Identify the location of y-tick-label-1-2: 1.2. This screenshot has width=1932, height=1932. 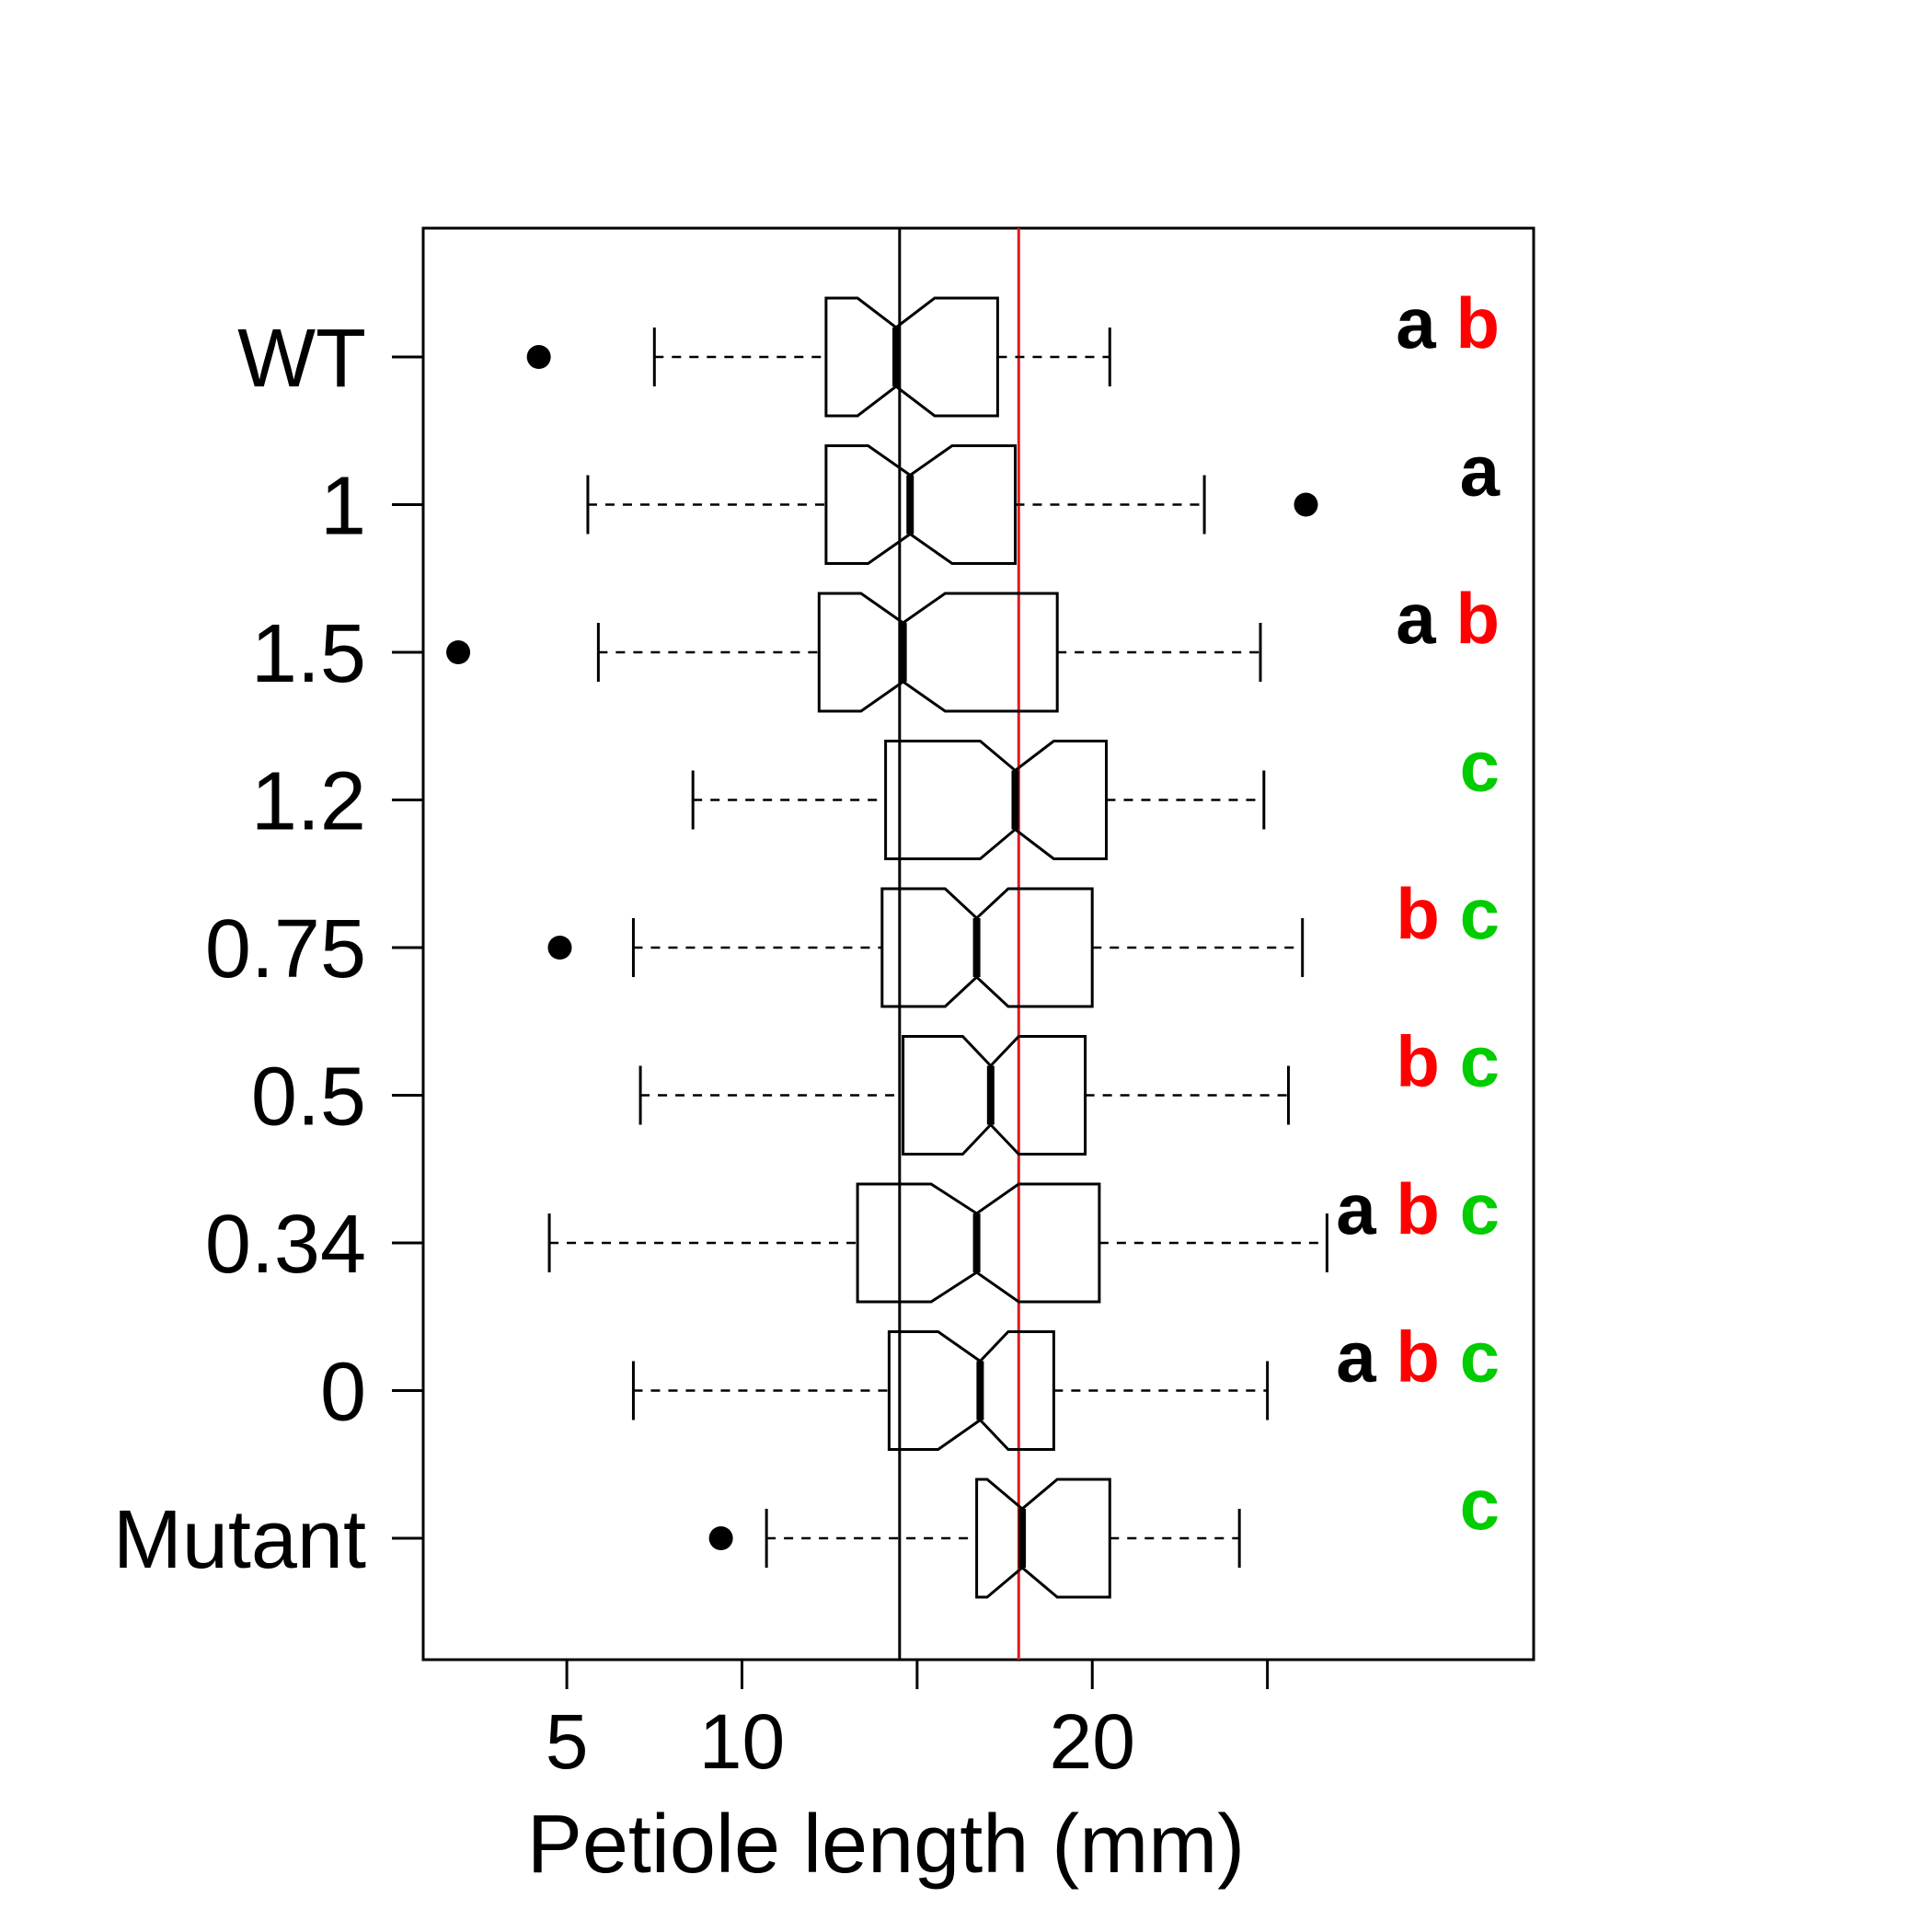
(308, 802).